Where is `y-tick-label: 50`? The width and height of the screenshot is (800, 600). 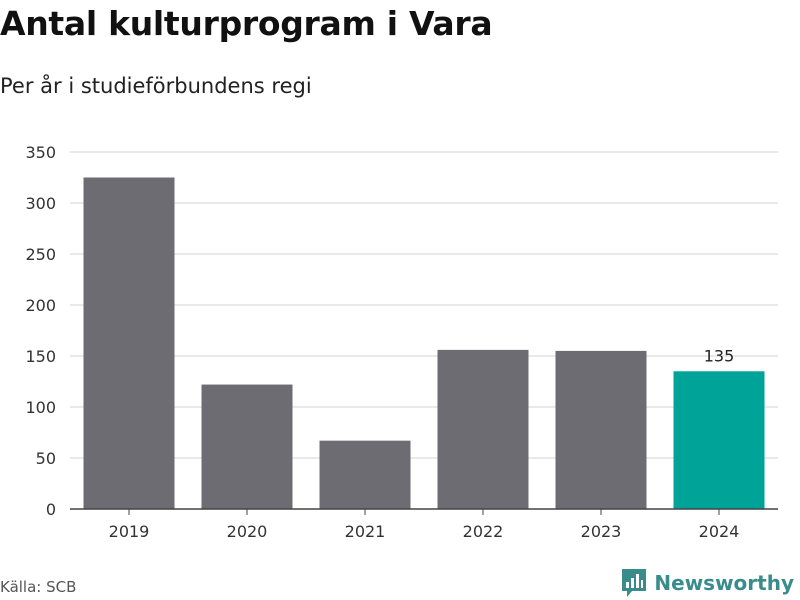 y-tick-label: 50 is located at coordinates (46, 458).